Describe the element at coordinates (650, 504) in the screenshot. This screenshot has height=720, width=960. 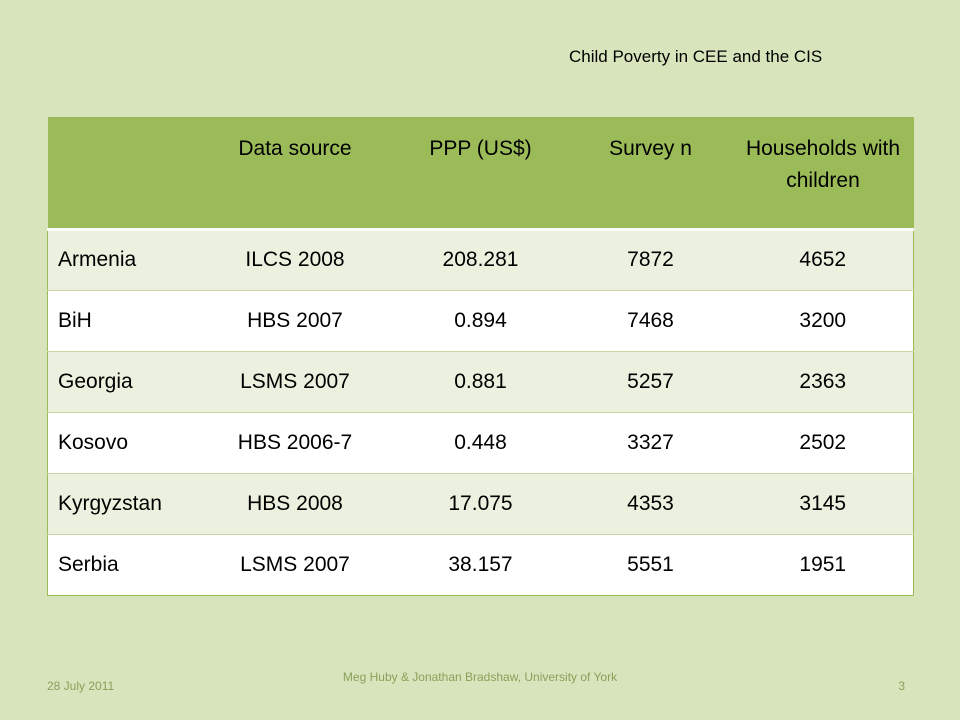
I see `cell-survey-n: 4353` at that location.